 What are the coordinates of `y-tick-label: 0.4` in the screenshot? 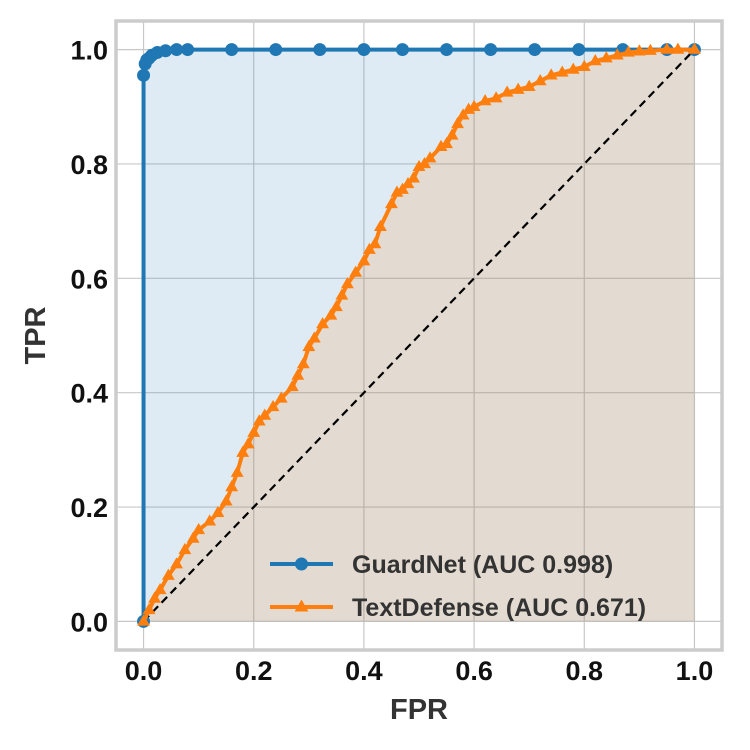 It's located at (89, 394).